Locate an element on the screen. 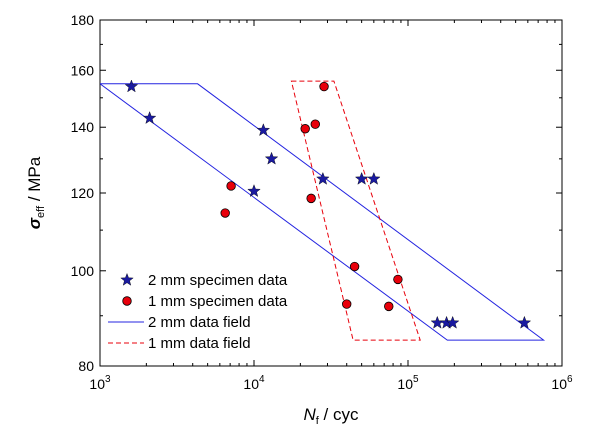 Image resolution: width=590 pixels, height=435 pixels. x-tick-label: 10⁴ is located at coordinates (254, 383).